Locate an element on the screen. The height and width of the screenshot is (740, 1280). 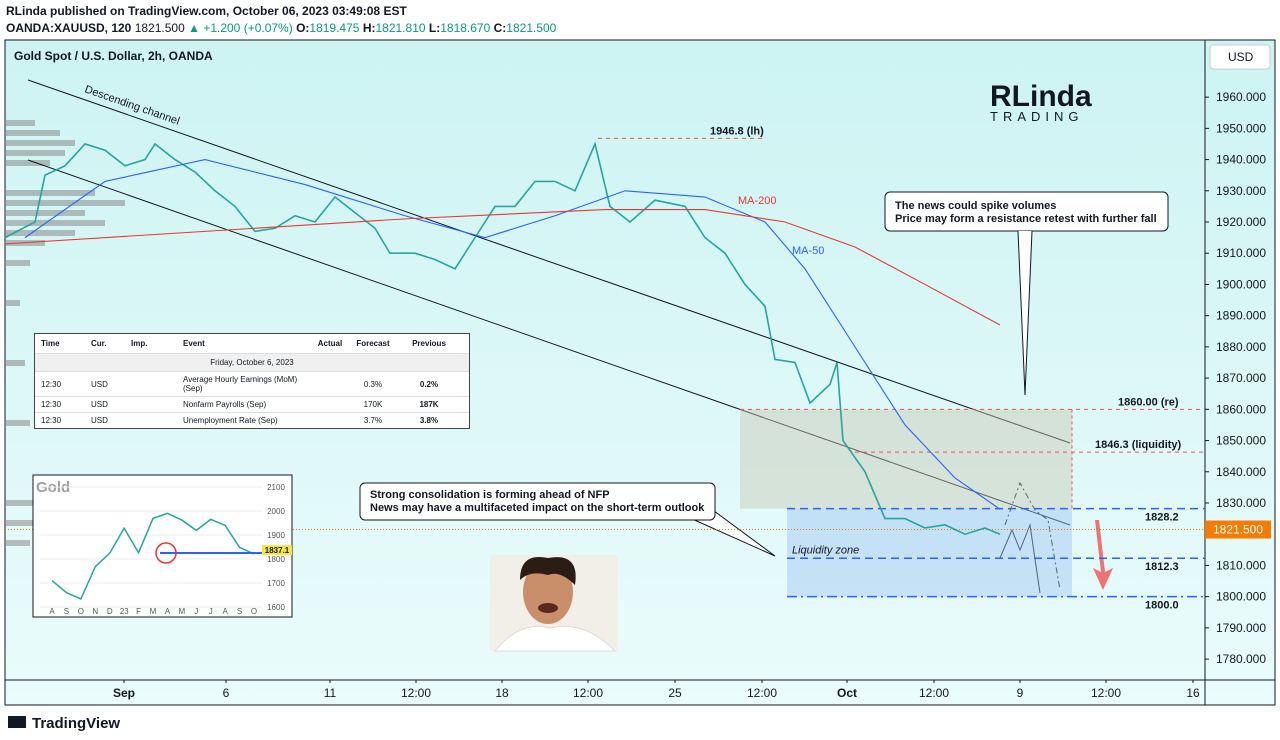
liquidity-zone is located at coordinates (929, 552).